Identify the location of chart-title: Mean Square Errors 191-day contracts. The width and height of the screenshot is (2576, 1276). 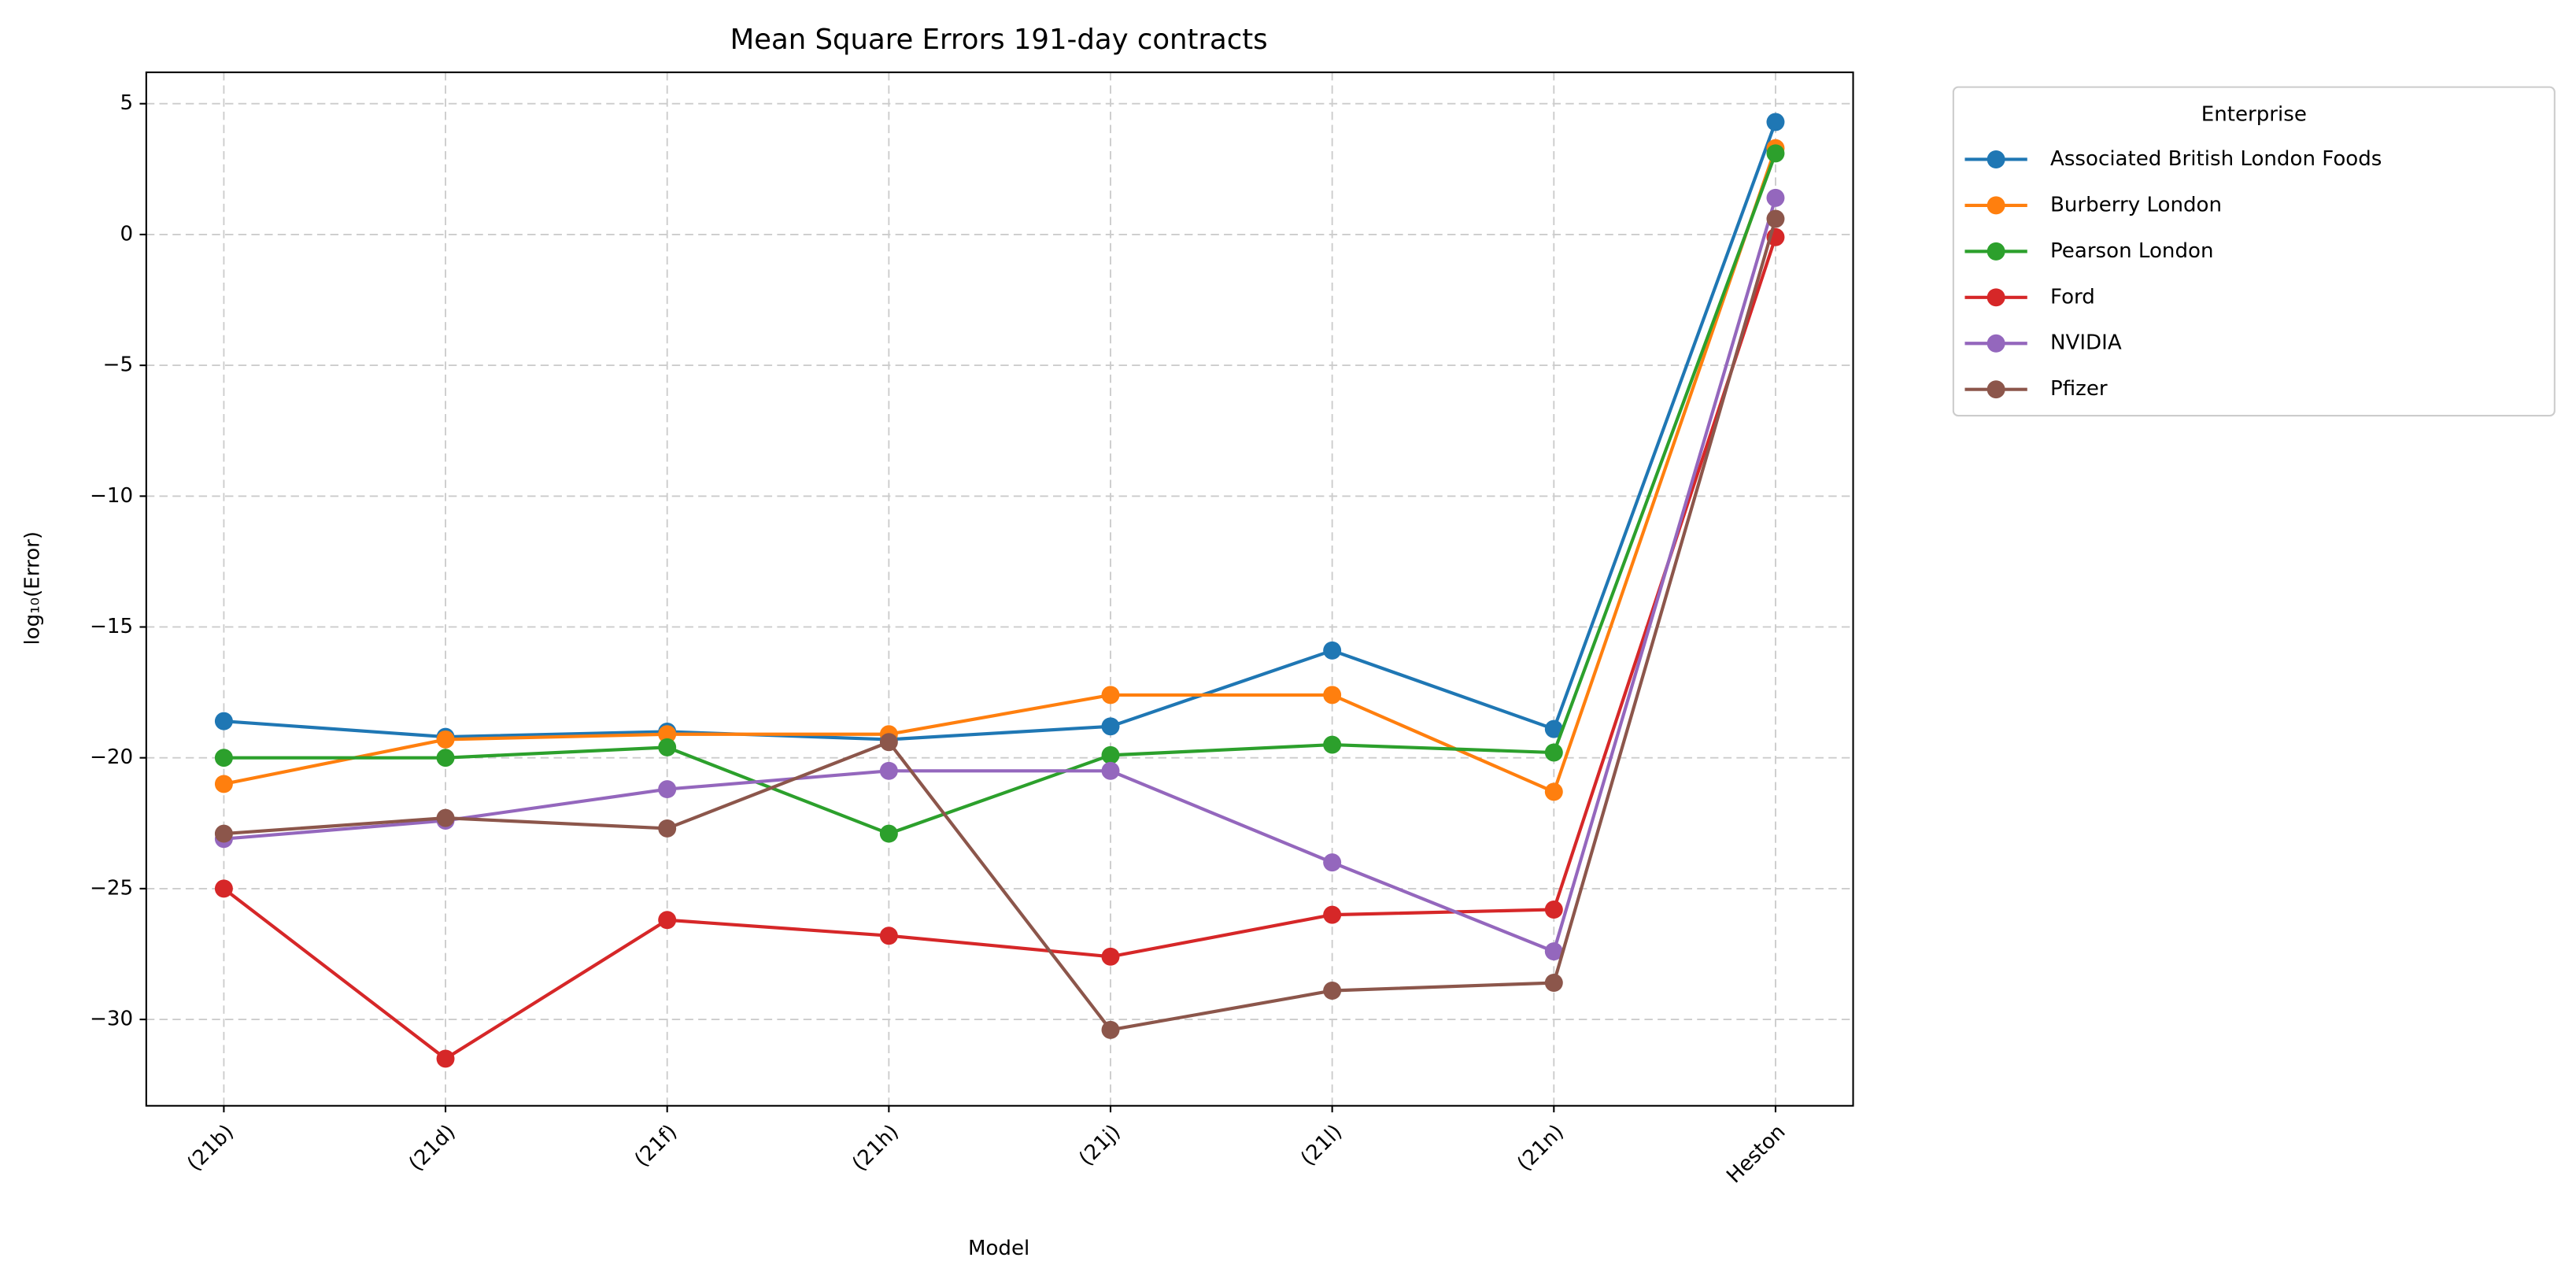
(999, 40).